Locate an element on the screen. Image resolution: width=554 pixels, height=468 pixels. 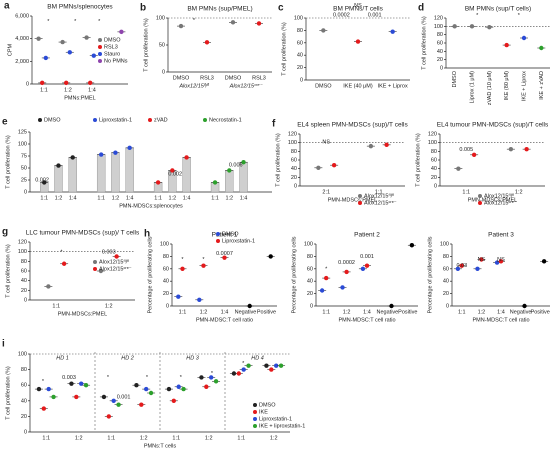
x-tick-label: Positive is located at coordinates (266, 312).